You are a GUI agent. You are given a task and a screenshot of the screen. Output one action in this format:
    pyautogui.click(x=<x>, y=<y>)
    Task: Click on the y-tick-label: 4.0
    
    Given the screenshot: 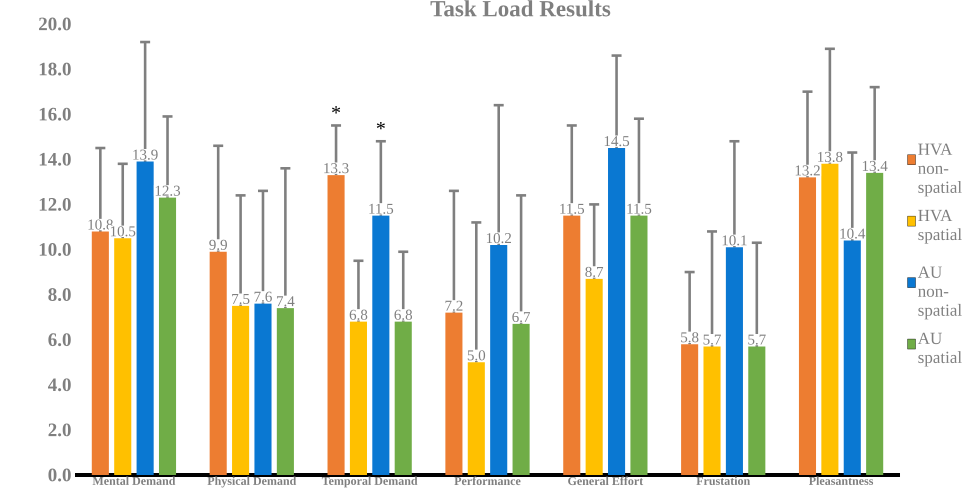 What is the action you would take?
    pyautogui.click(x=59, y=385)
    